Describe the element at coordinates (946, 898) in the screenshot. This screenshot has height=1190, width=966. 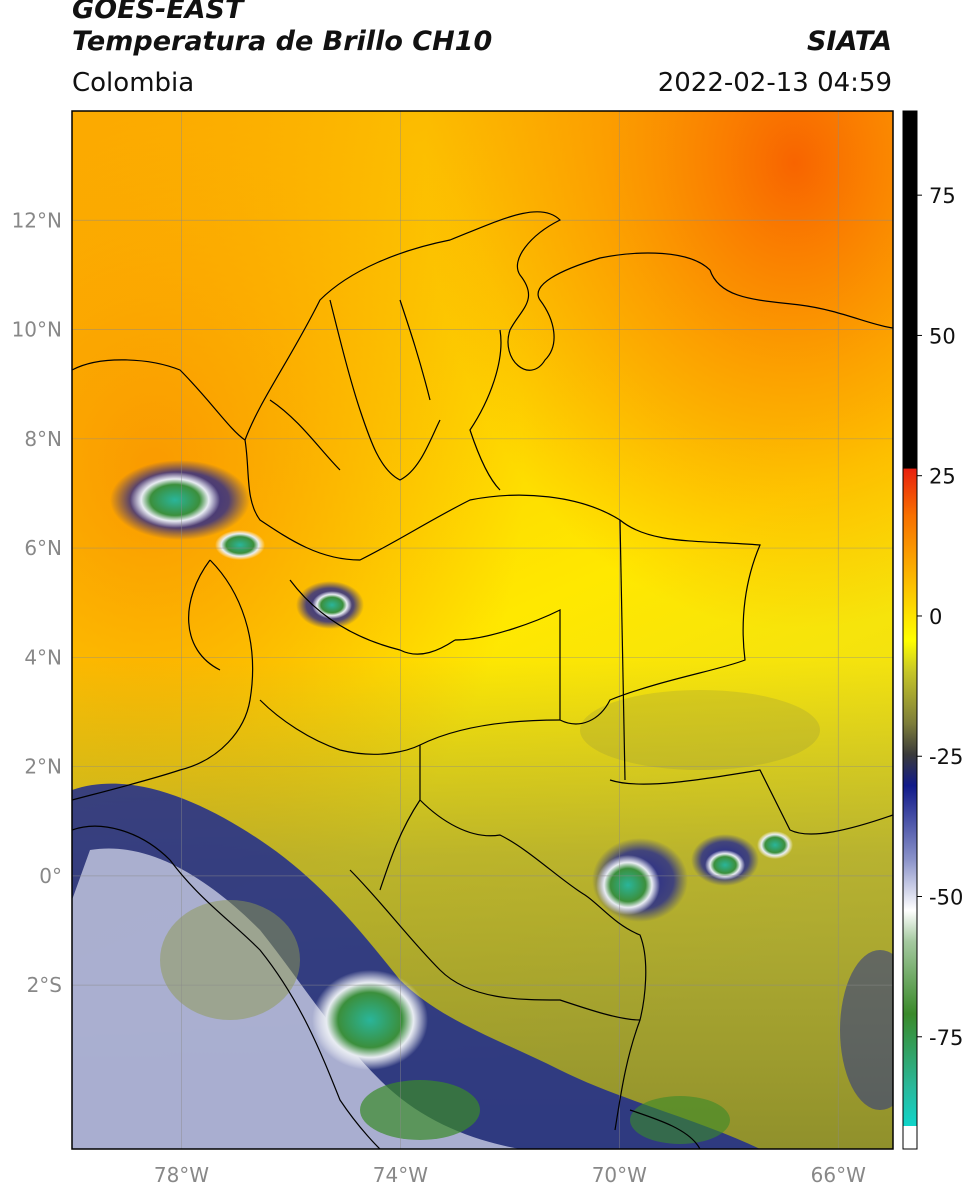
I see `colorbar-tick-label: -50` at that location.